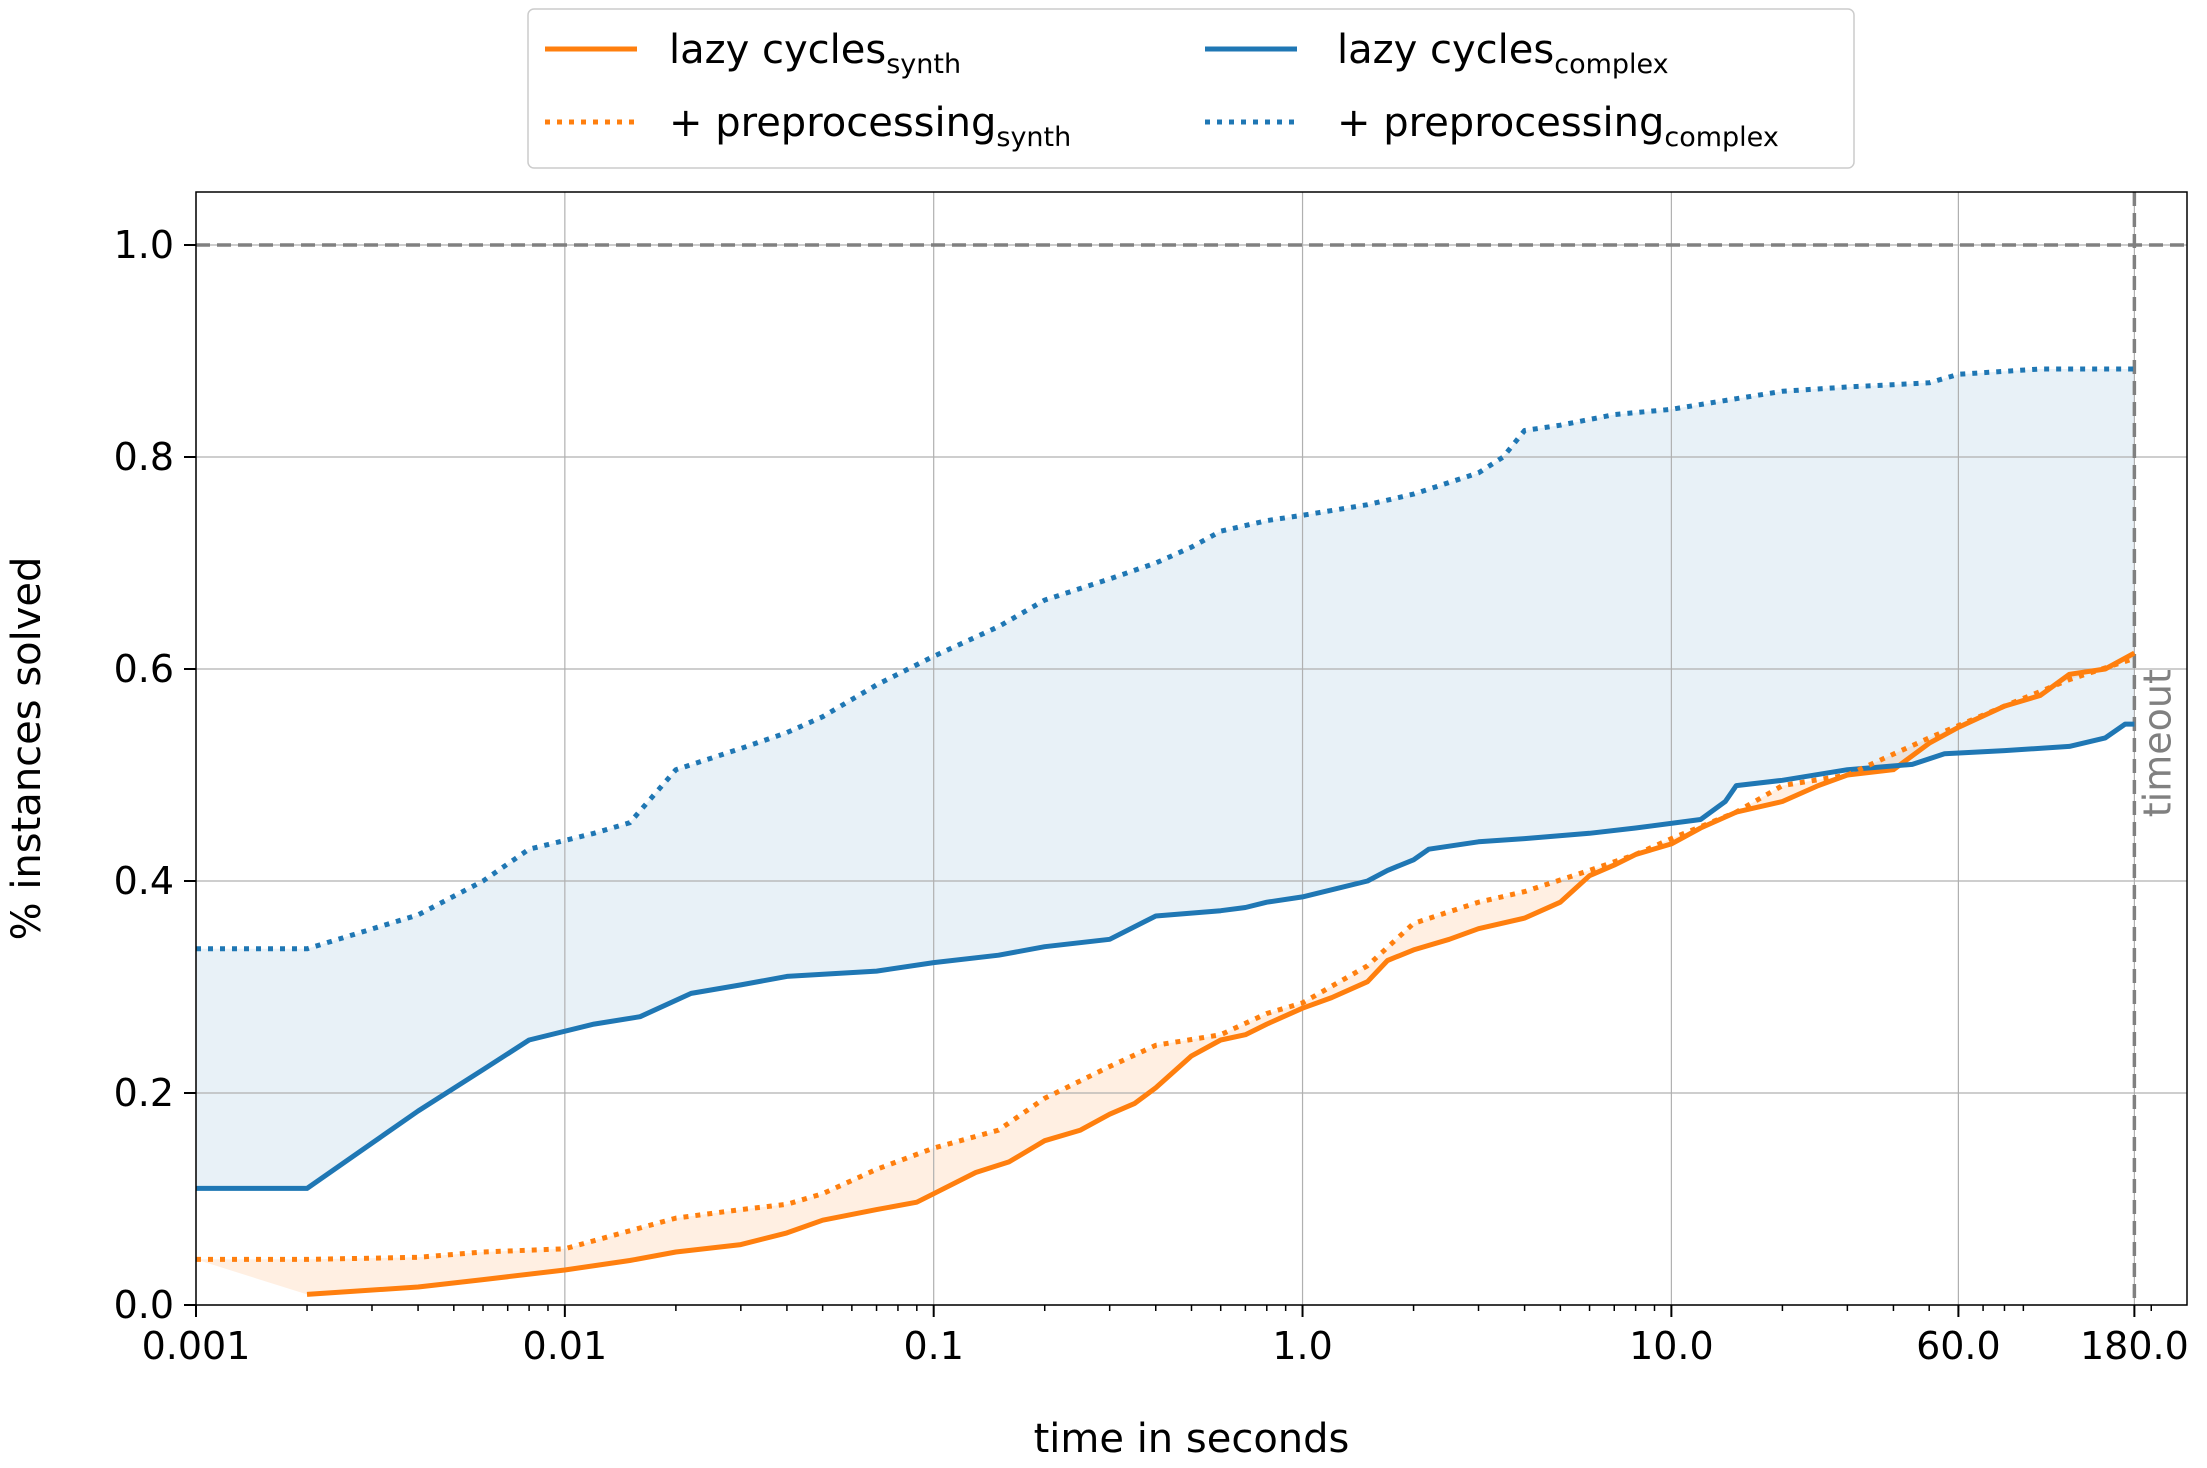  I want to click on x-axis-label: time in seconds, so click(1192, 1439).